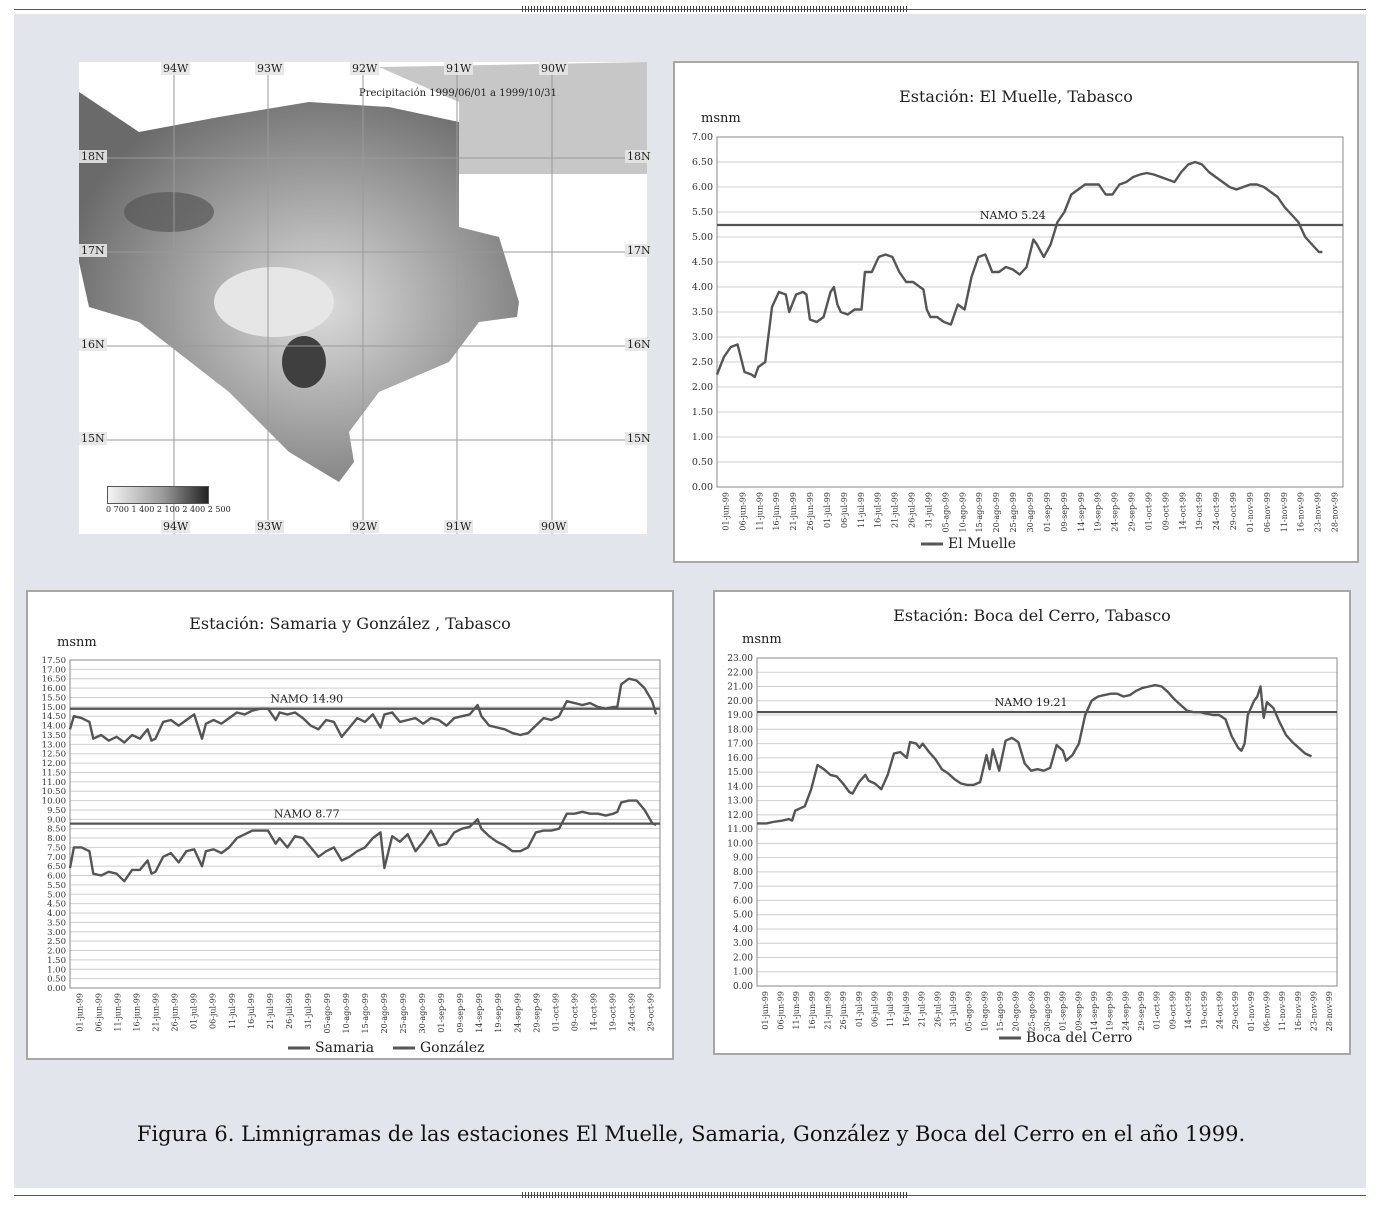 The image size is (1382, 1206). What do you see at coordinates (176, 526) in the screenshot?
I see `lon-label-bottom: 94W` at bounding box center [176, 526].